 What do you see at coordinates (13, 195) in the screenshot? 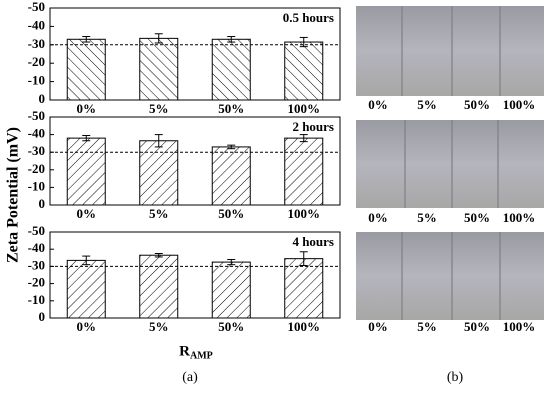
I see `y-axis-label: Zeta Potential (mV)` at bounding box center [13, 195].